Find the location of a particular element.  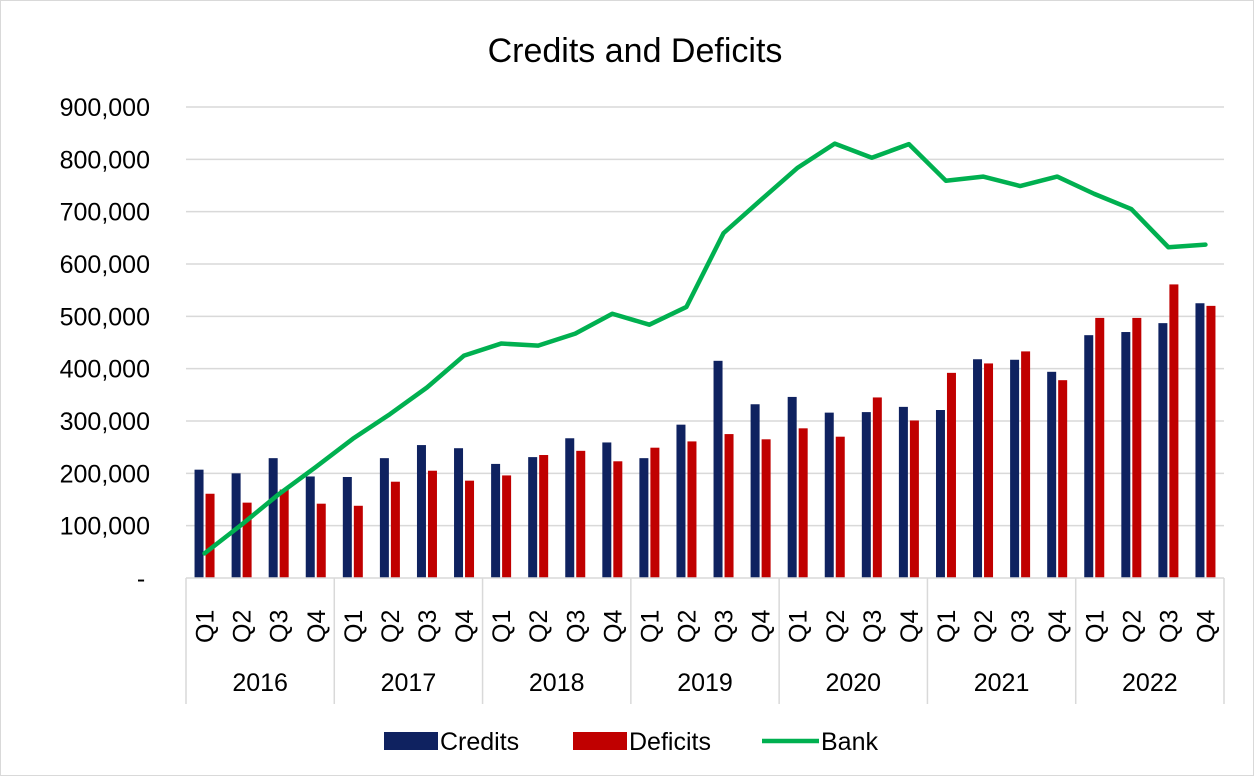

y-tick-label: 100,000 is located at coordinates (105, 527).